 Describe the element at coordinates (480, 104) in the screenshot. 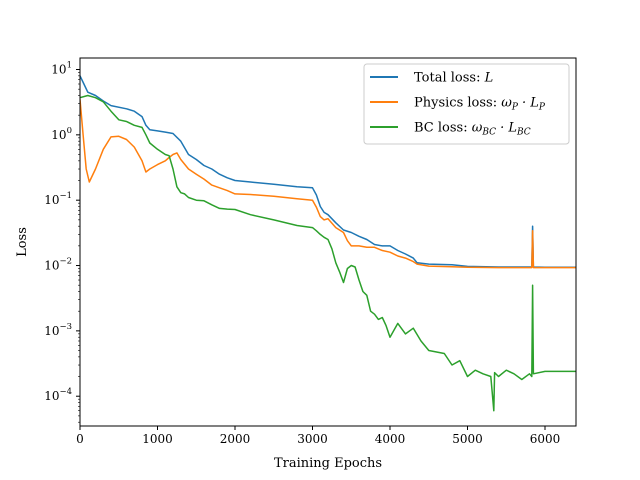

I see `legend-label-2: Physics loss: ωP · LP` at that location.